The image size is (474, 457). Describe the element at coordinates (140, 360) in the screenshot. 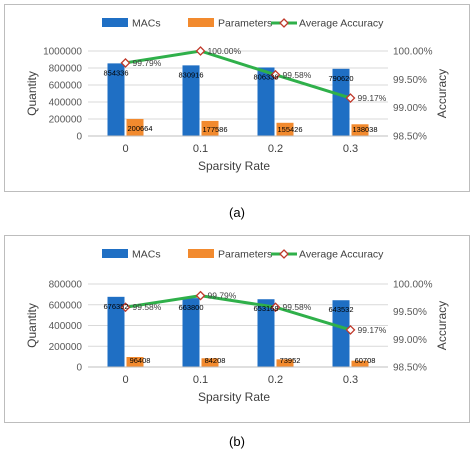

I see `parameters-data-label: 96408` at that location.